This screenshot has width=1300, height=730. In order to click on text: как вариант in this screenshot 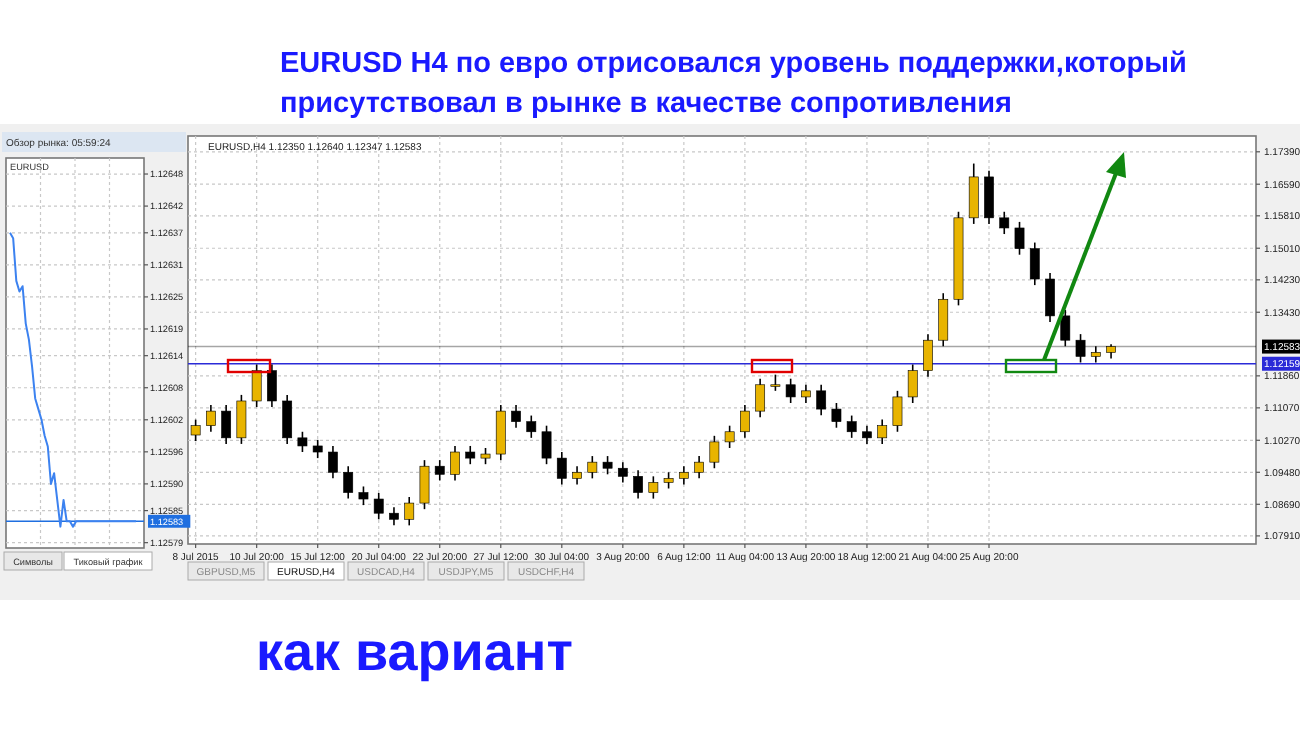, I will do `click(414, 652)`.